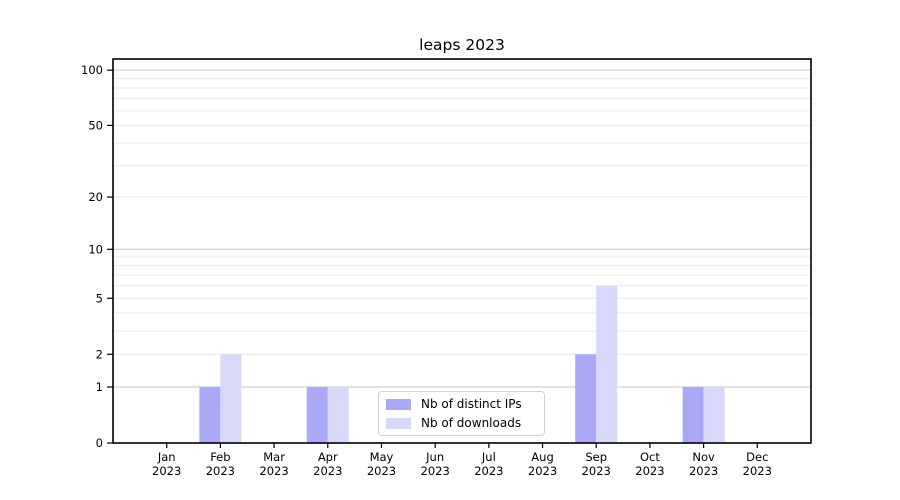 This screenshot has width=900, height=500. I want to click on x-tick-label-month: May, so click(382, 457).